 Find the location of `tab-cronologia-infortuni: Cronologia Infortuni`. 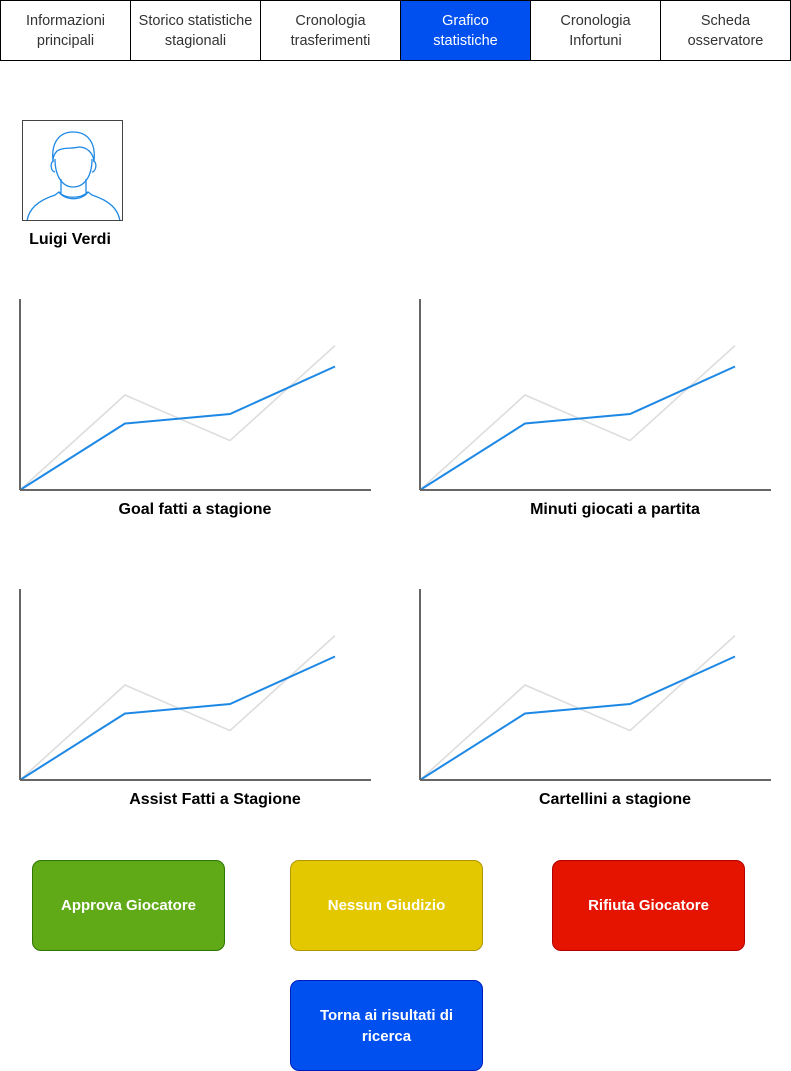

tab-cronologia-infortuni: Cronologia Infortuni is located at coordinates (596, 30).